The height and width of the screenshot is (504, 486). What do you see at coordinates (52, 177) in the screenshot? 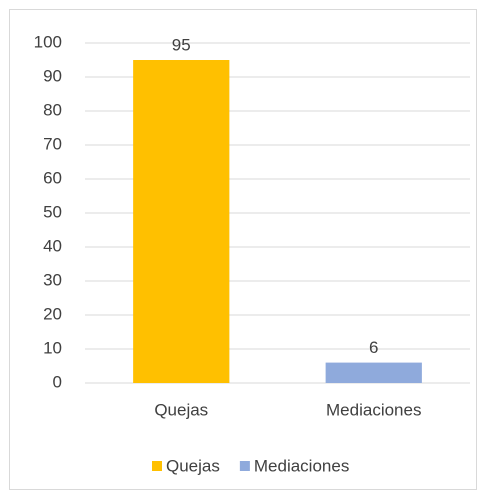
I see `y-tick-label: 60` at bounding box center [52, 177].